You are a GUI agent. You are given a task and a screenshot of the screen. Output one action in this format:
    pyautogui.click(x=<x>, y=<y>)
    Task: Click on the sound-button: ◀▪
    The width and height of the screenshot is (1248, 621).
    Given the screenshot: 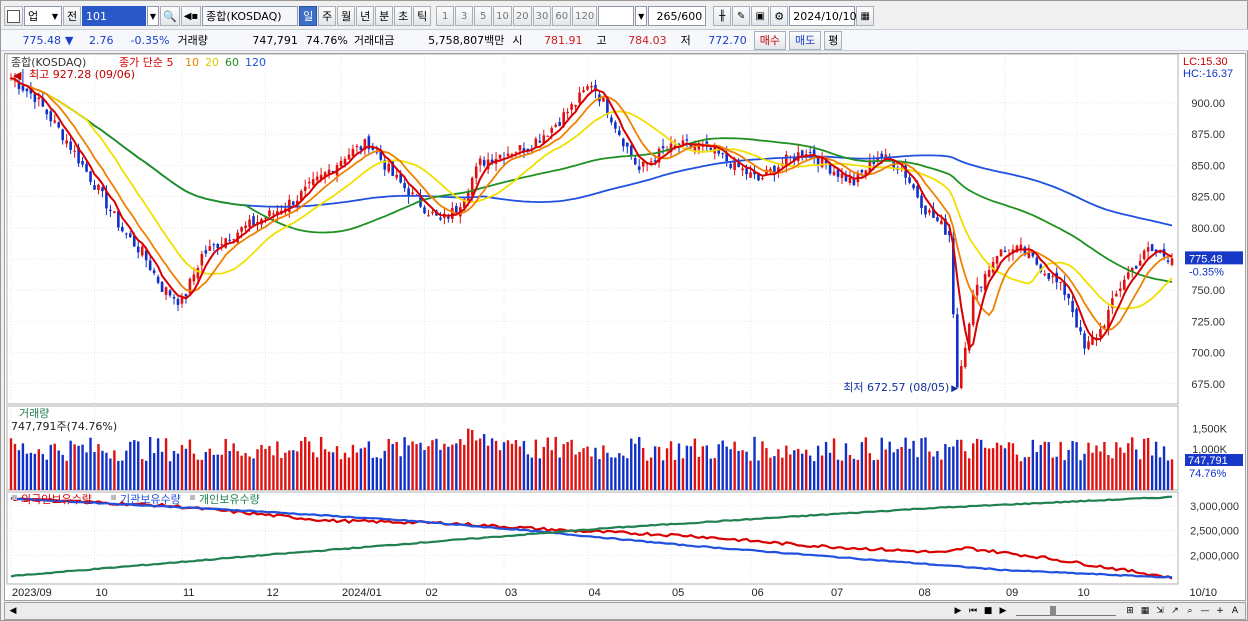 What is the action you would take?
    pyautogui.click(x=191, y=16)
    